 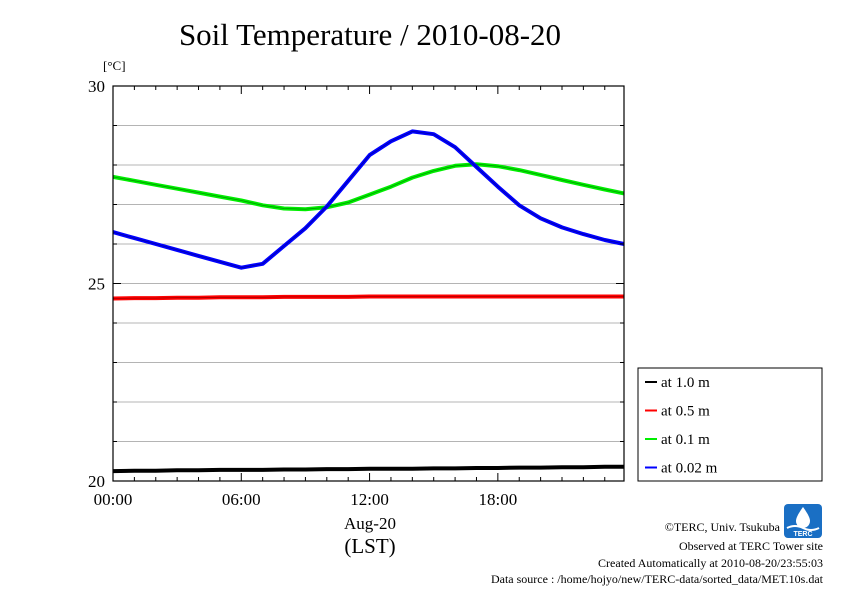 What do you see at coordinates (803, 517) in the screenshot?
I see `water-drop-icon` at bounding box center [803, 517].